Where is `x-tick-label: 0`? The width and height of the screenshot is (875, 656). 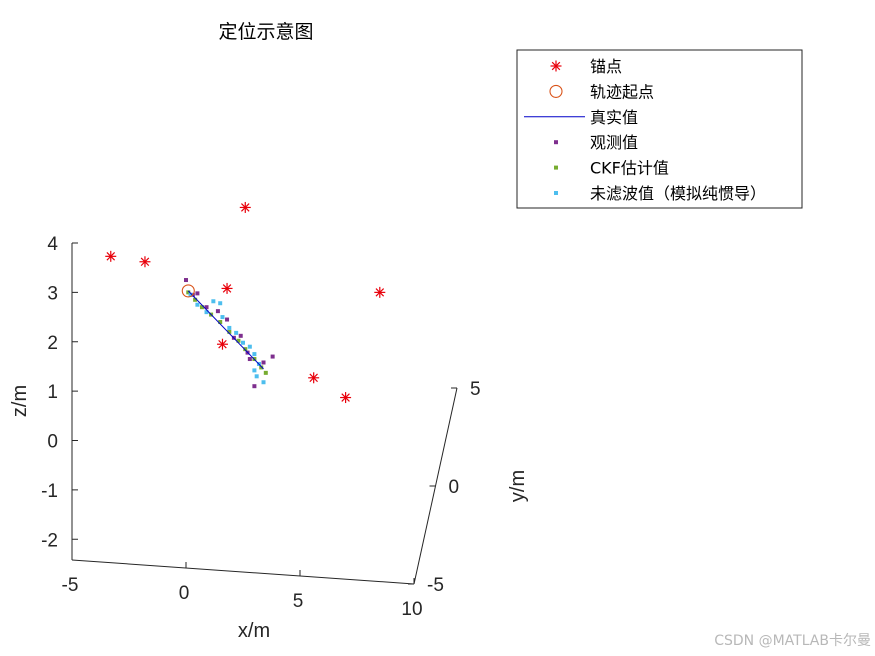 x-tick-label: 0 is located at coordinates (184, 593).